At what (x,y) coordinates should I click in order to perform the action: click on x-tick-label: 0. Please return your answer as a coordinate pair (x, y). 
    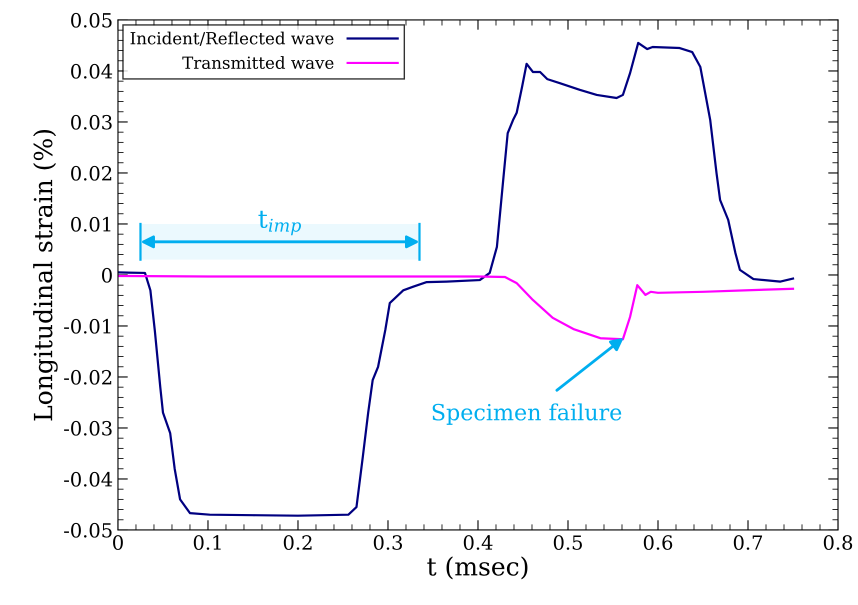
    Looking at the image, I should click on (118, 542).